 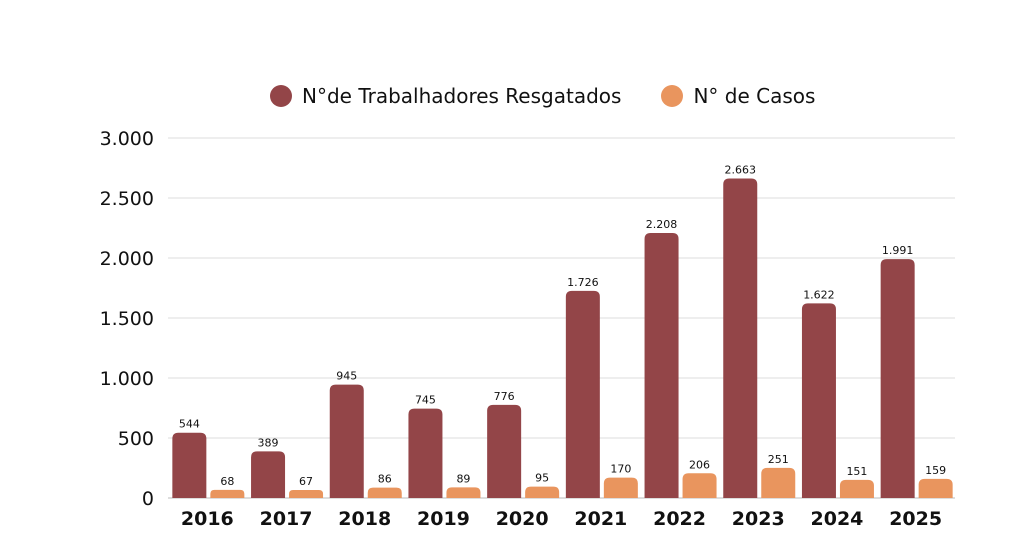 What do you see at coordinates (620, 469) in the screenshot?
I see `data-label: 170` at bounding box center [620, 469].